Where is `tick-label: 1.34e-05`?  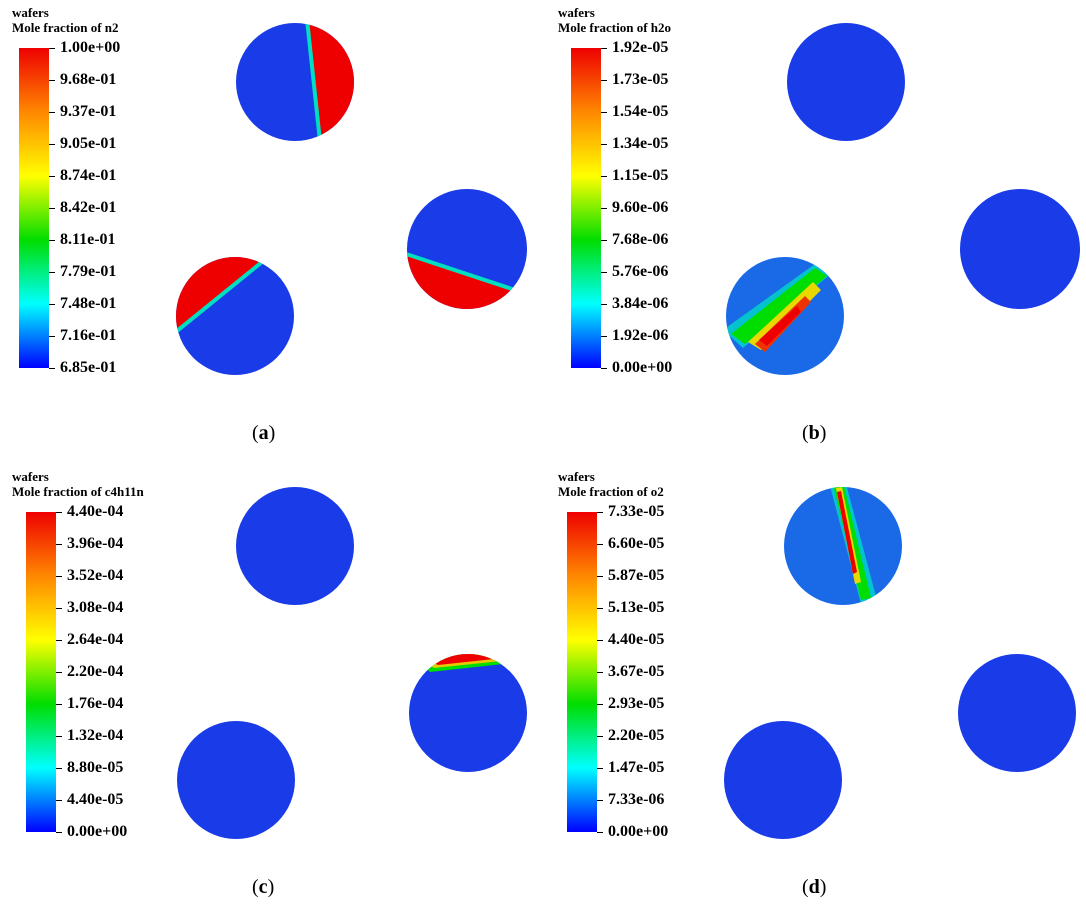 tick-label: 1.34e-05 is located at coordinates (640, 143).